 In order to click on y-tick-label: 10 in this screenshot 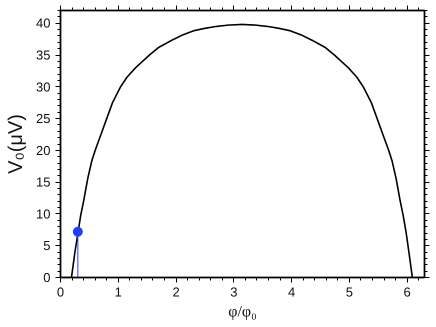, I will do `click(43, 214)`.